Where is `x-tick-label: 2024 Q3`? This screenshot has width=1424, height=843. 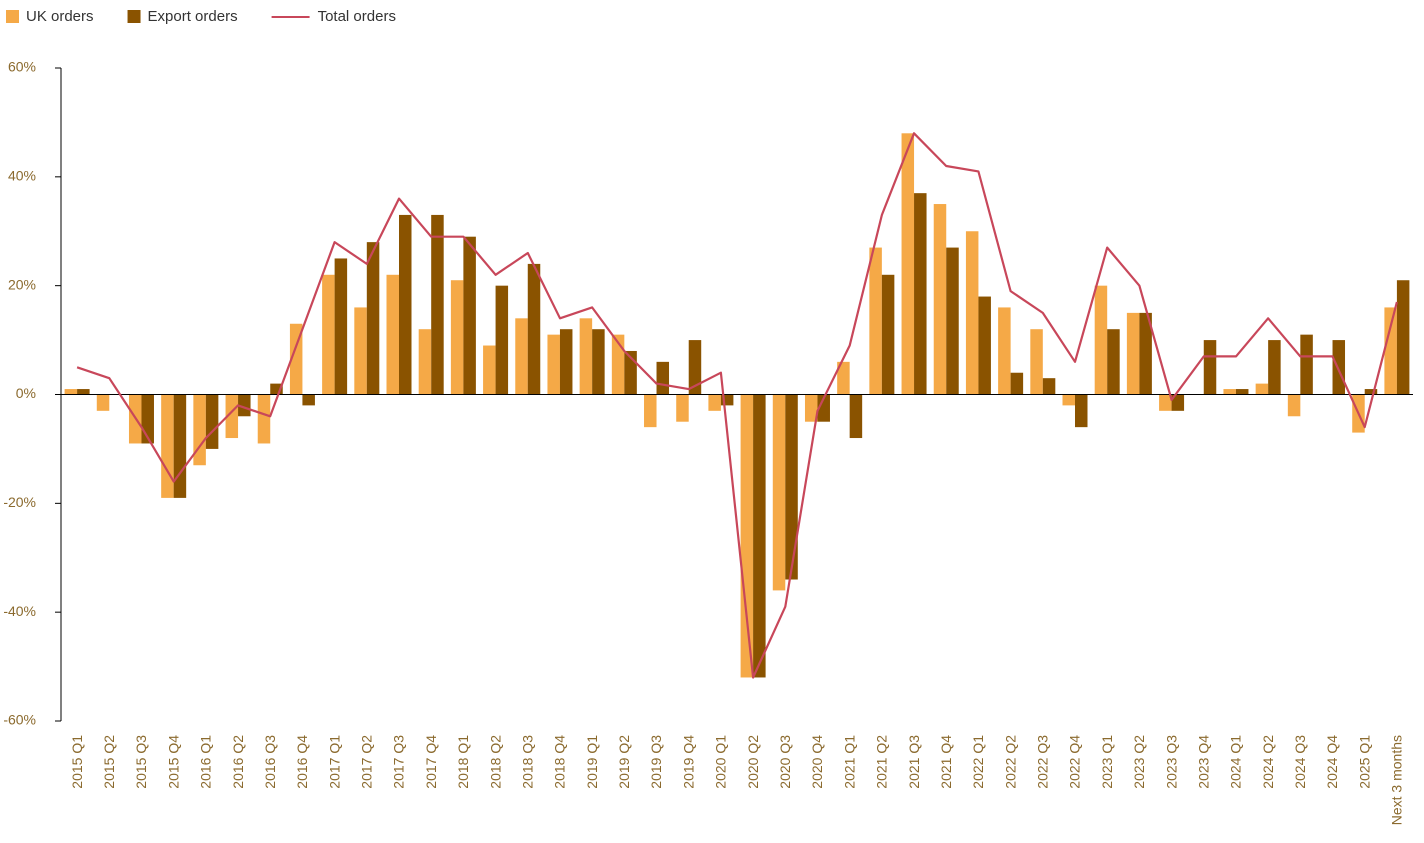
x-tick-label: 2024 Q3 is located at coordinates (1300, 762).